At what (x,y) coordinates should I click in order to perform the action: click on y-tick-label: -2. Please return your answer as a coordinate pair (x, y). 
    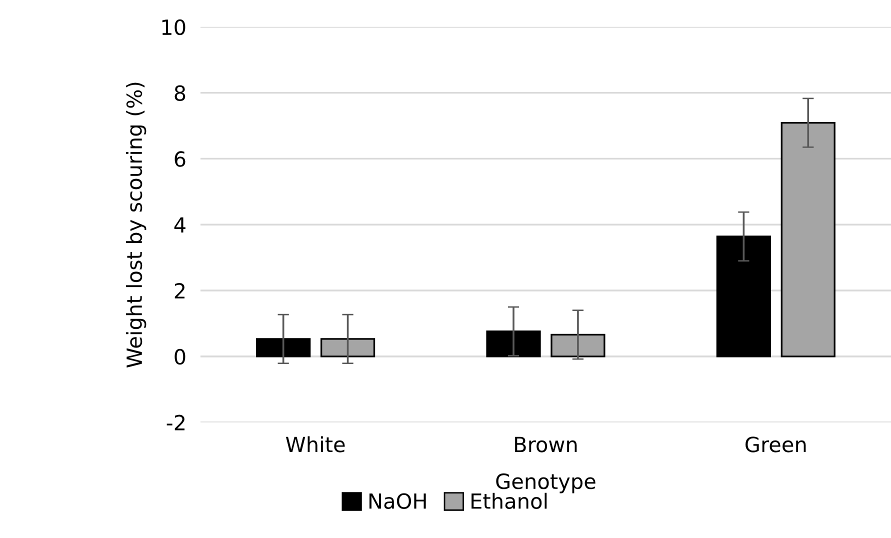
    Looking at the image, I should click on (175, 422).